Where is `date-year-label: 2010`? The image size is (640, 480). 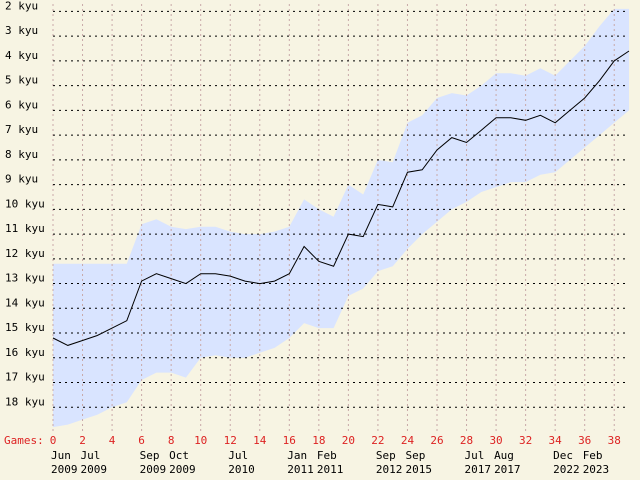
date-year-label: 2010 is located at coordinates (241, 469).